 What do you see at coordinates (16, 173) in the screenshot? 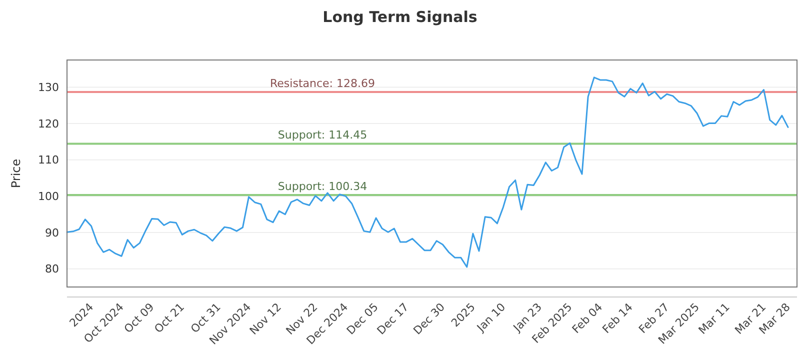
I see `y-axis-title: Price` at bounding box center [16, 173].